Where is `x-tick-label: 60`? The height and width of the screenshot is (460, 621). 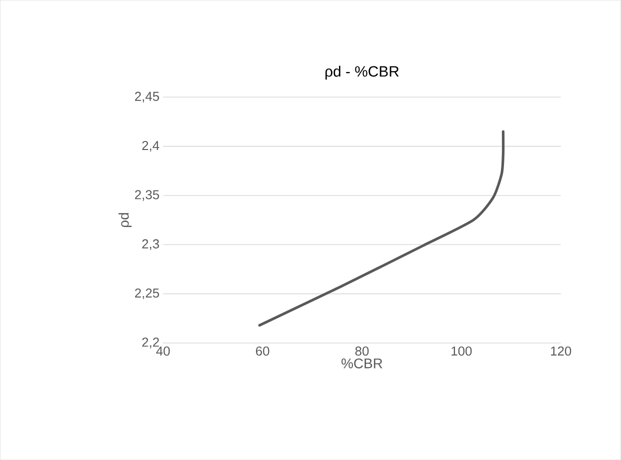 x-tick-label: 60 is located at coordinates (263, 351).